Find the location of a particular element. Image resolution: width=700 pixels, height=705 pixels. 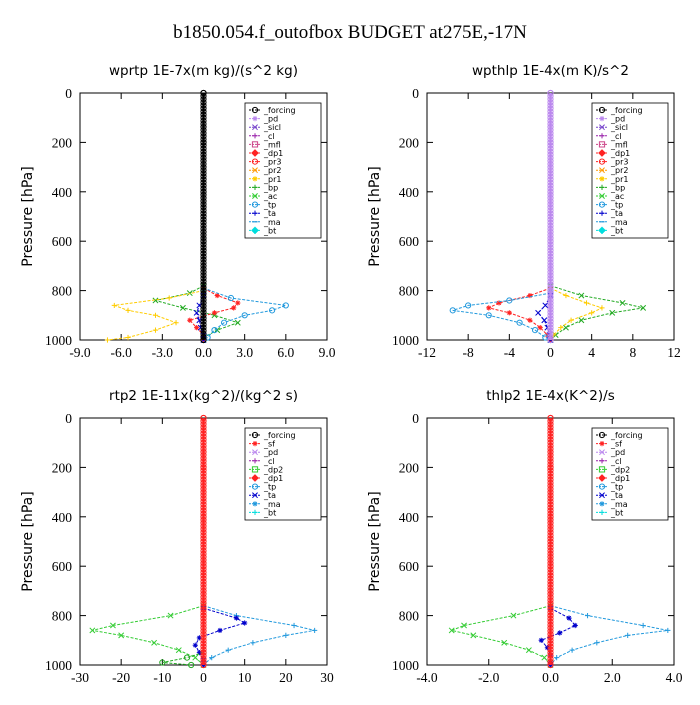

legend-entry: _cl is located at coordinates (609, 136).